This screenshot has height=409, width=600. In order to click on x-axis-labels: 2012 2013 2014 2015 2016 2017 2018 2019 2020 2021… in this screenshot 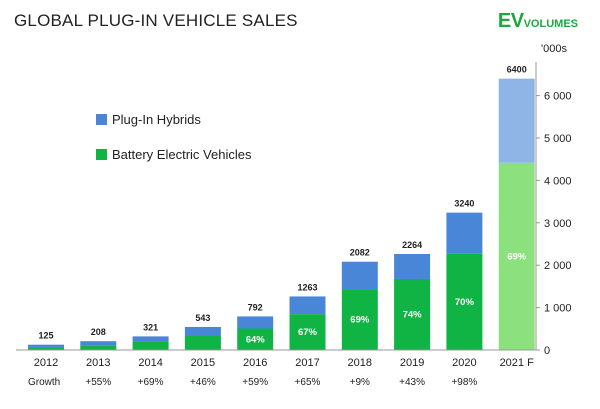, I will do `click(284, 363)`.